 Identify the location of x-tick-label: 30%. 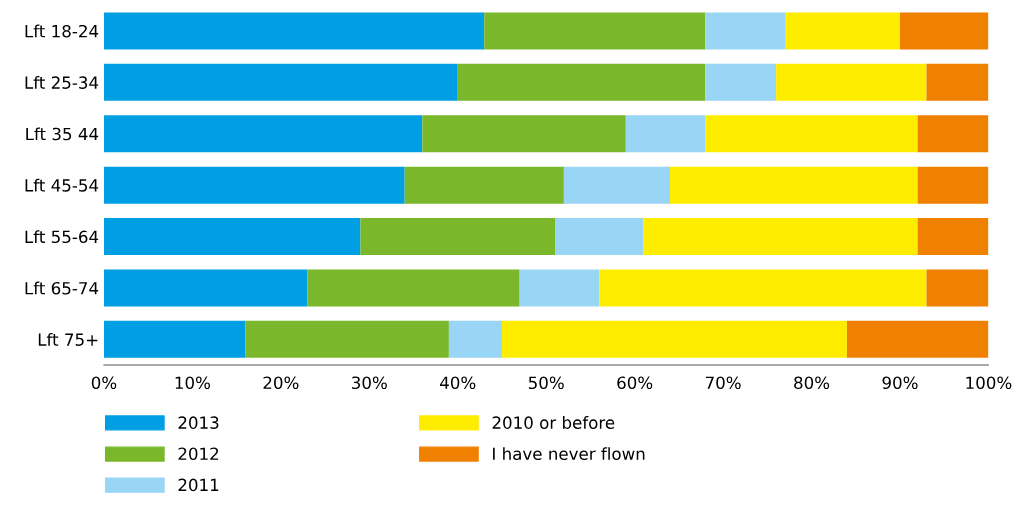
(369, 383).